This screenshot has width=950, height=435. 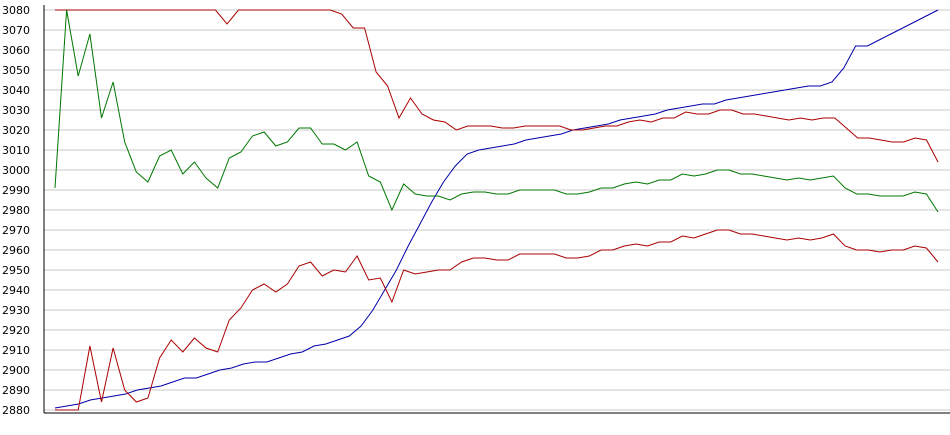 What do you see at coordinates (16, 70) in the screenshot?
I see `y-tick-label: 3050` at bounding box center [16, 70].